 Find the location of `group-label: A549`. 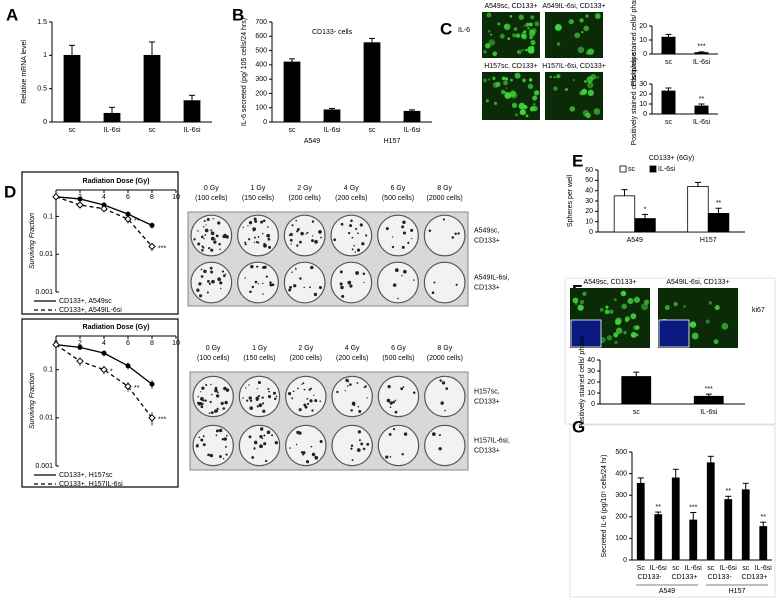

group-label: A549 is located at coordinates (312, 141).